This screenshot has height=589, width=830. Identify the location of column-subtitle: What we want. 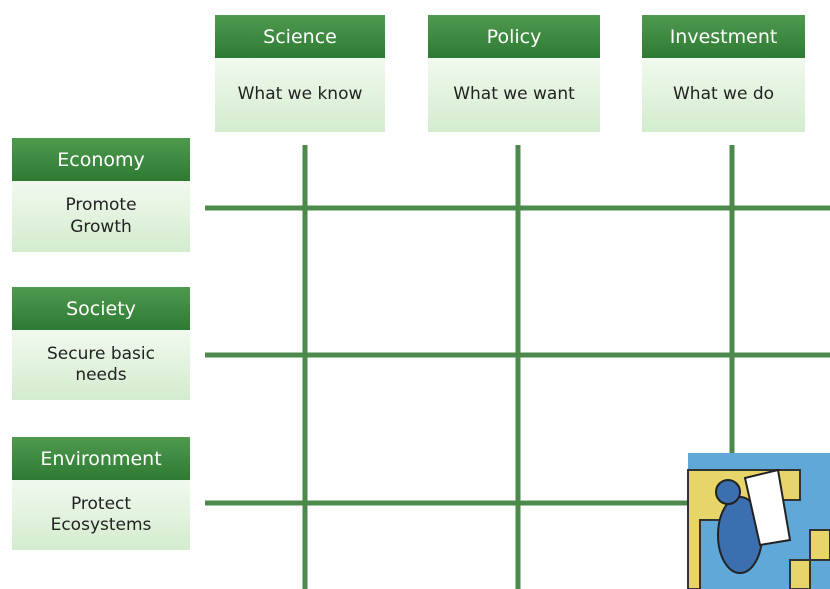
(514, 95).